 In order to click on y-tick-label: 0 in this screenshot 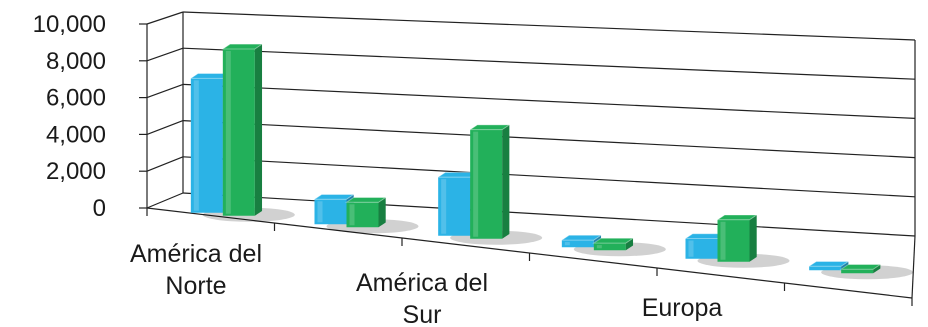, I will do `click(99, 208)`.